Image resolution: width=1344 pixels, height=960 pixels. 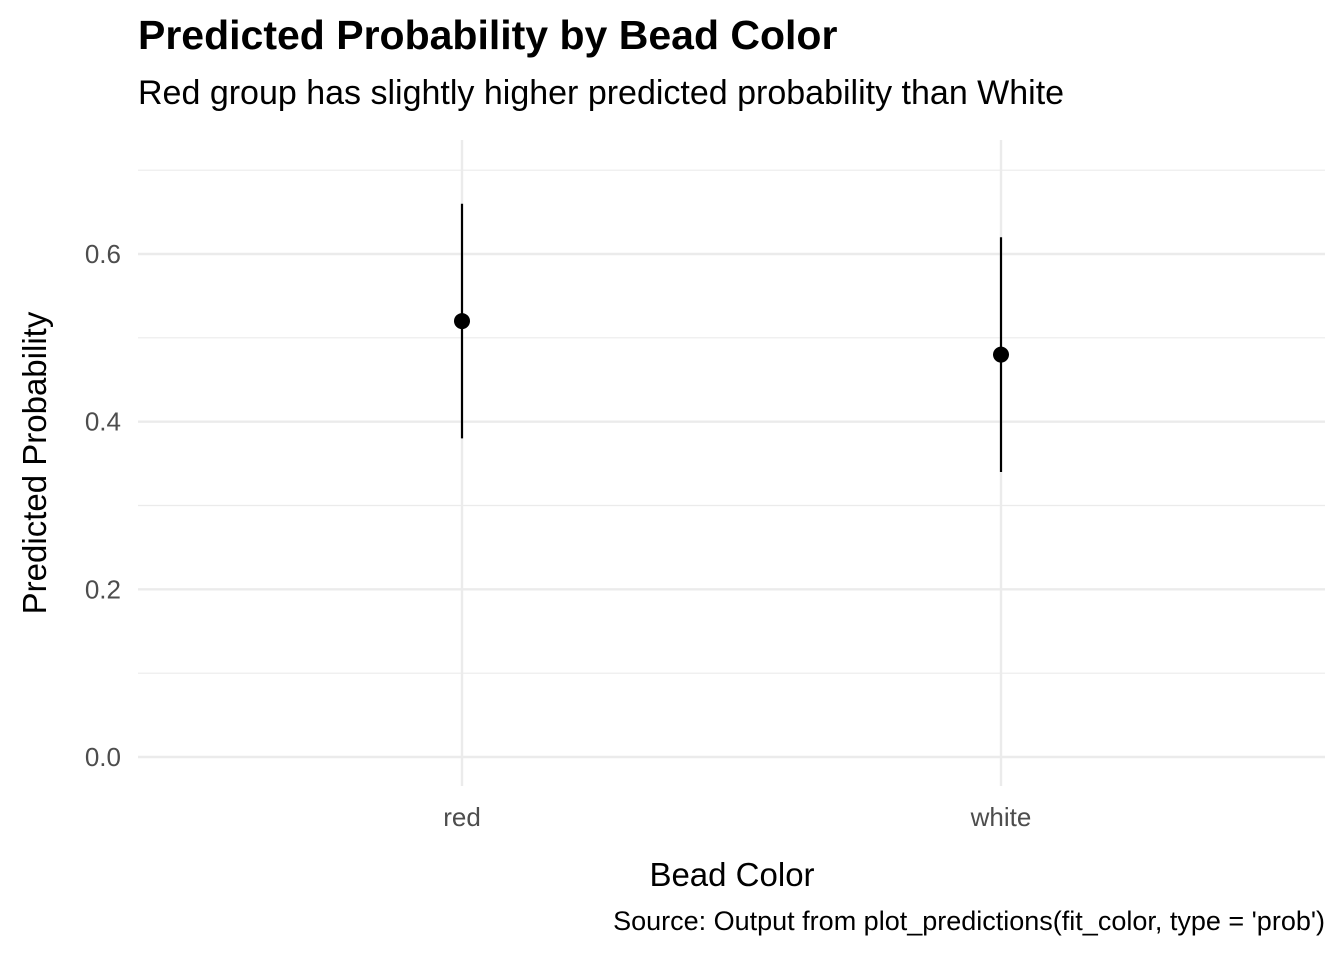 What do you see at coordinates (103, 254) in the screenshot?
I see `y-tick-label-3: 0.6` at bounding box center [103, 254].